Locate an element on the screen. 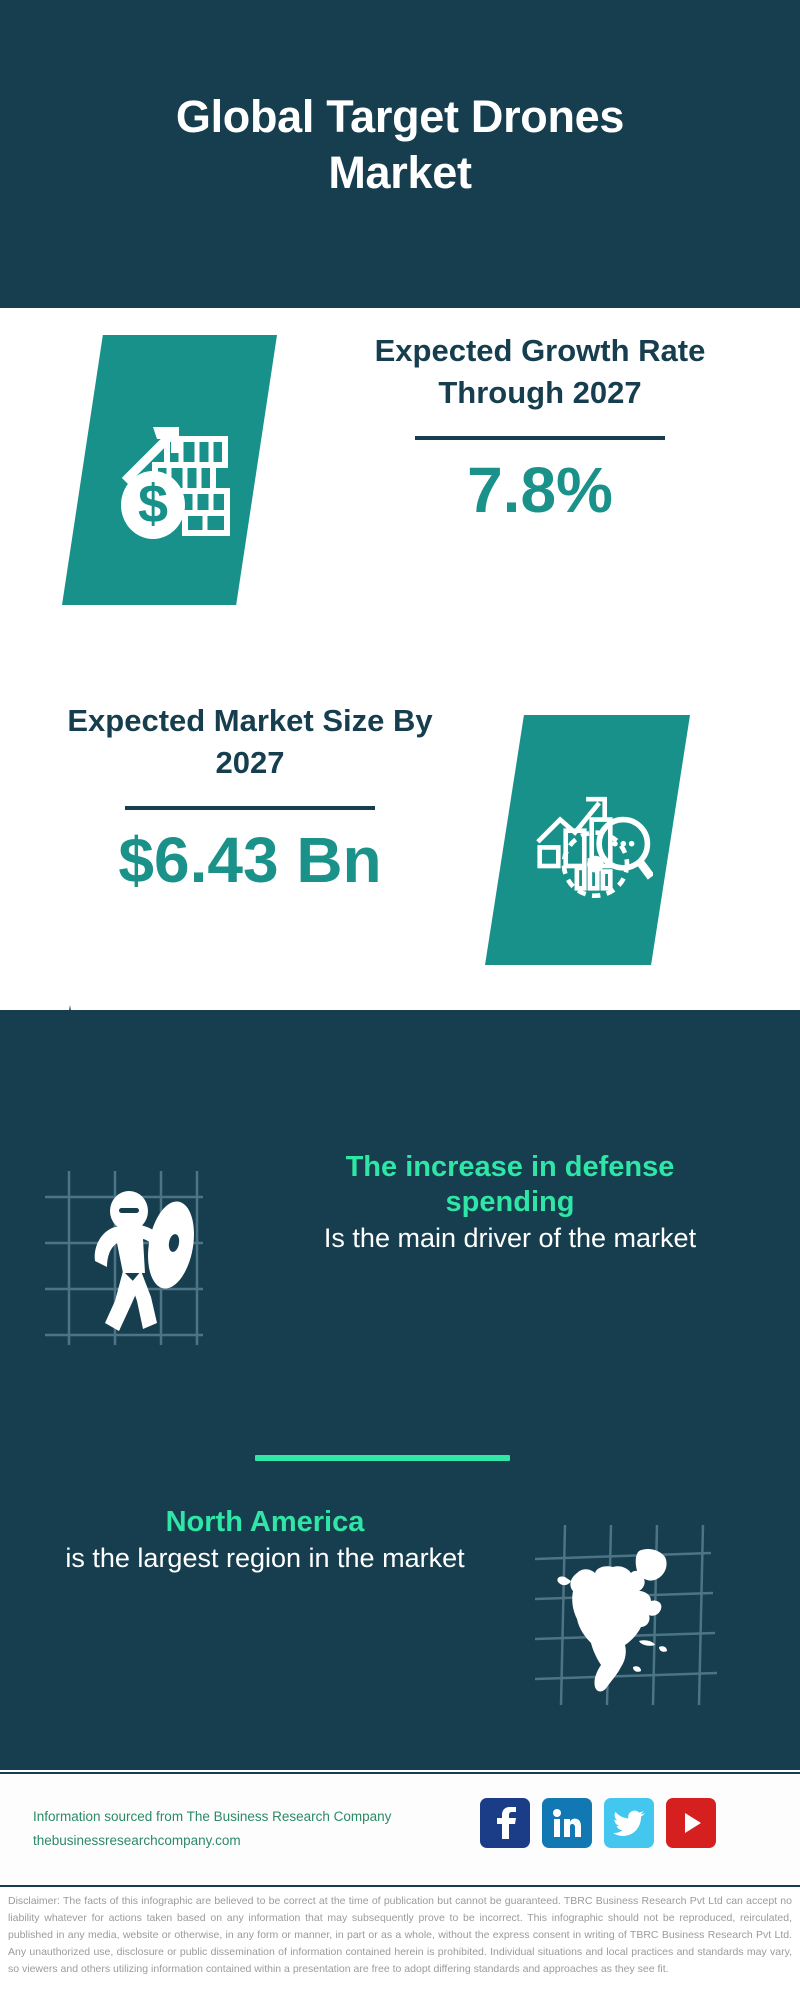 This screenshot has width=800, height=2000. market-analysis-icon is located at coordinates (594, 847).